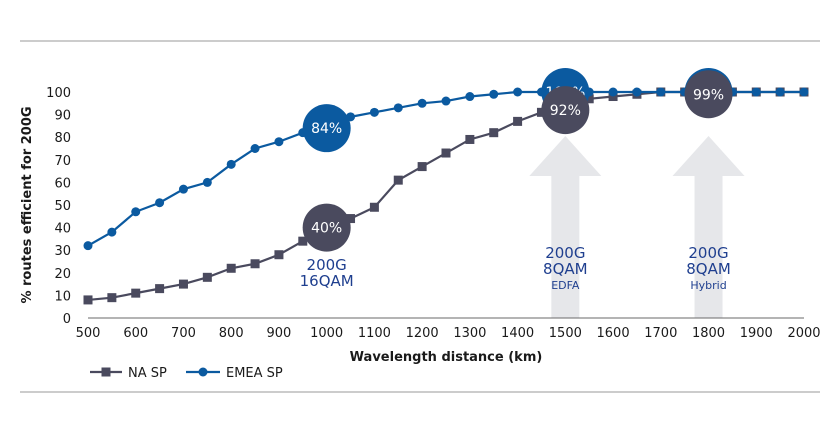  Describe the element at coordinates (374, 333) in the screenshot. I see `x-tick-1100: 1100` at that location.